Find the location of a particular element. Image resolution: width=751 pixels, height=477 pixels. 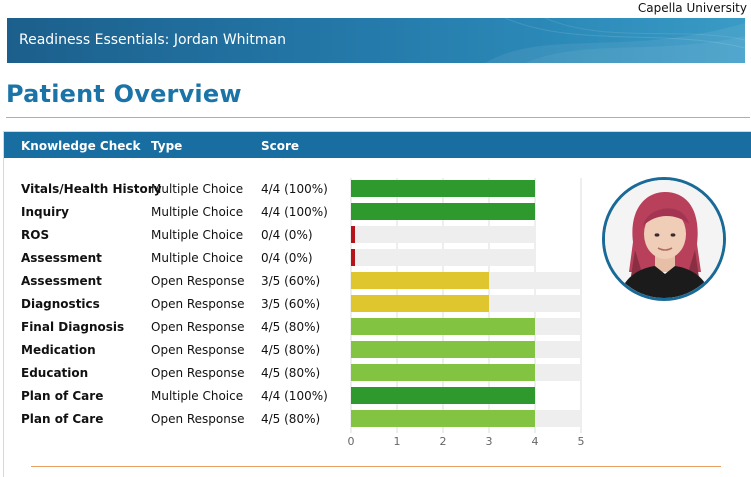

table-row-plan-of-care-type: Open Response is located at coordinates (198, 419).